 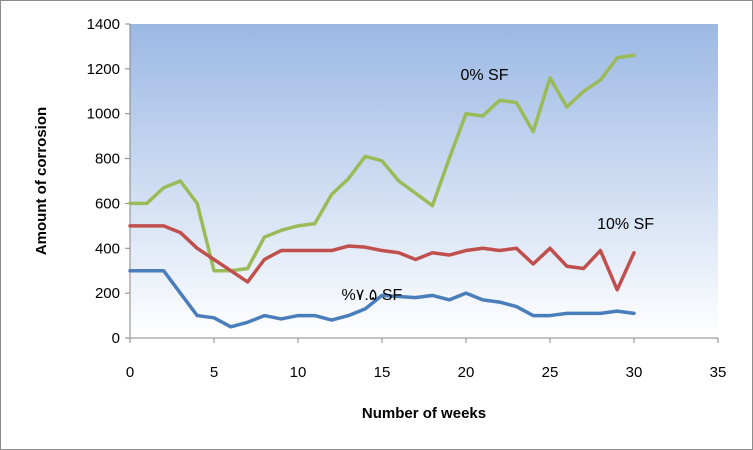 What do you see at coordinates (382, 372) in the screenshot?
I see `x-tick-label: 15` at bounding box center [382, 372].